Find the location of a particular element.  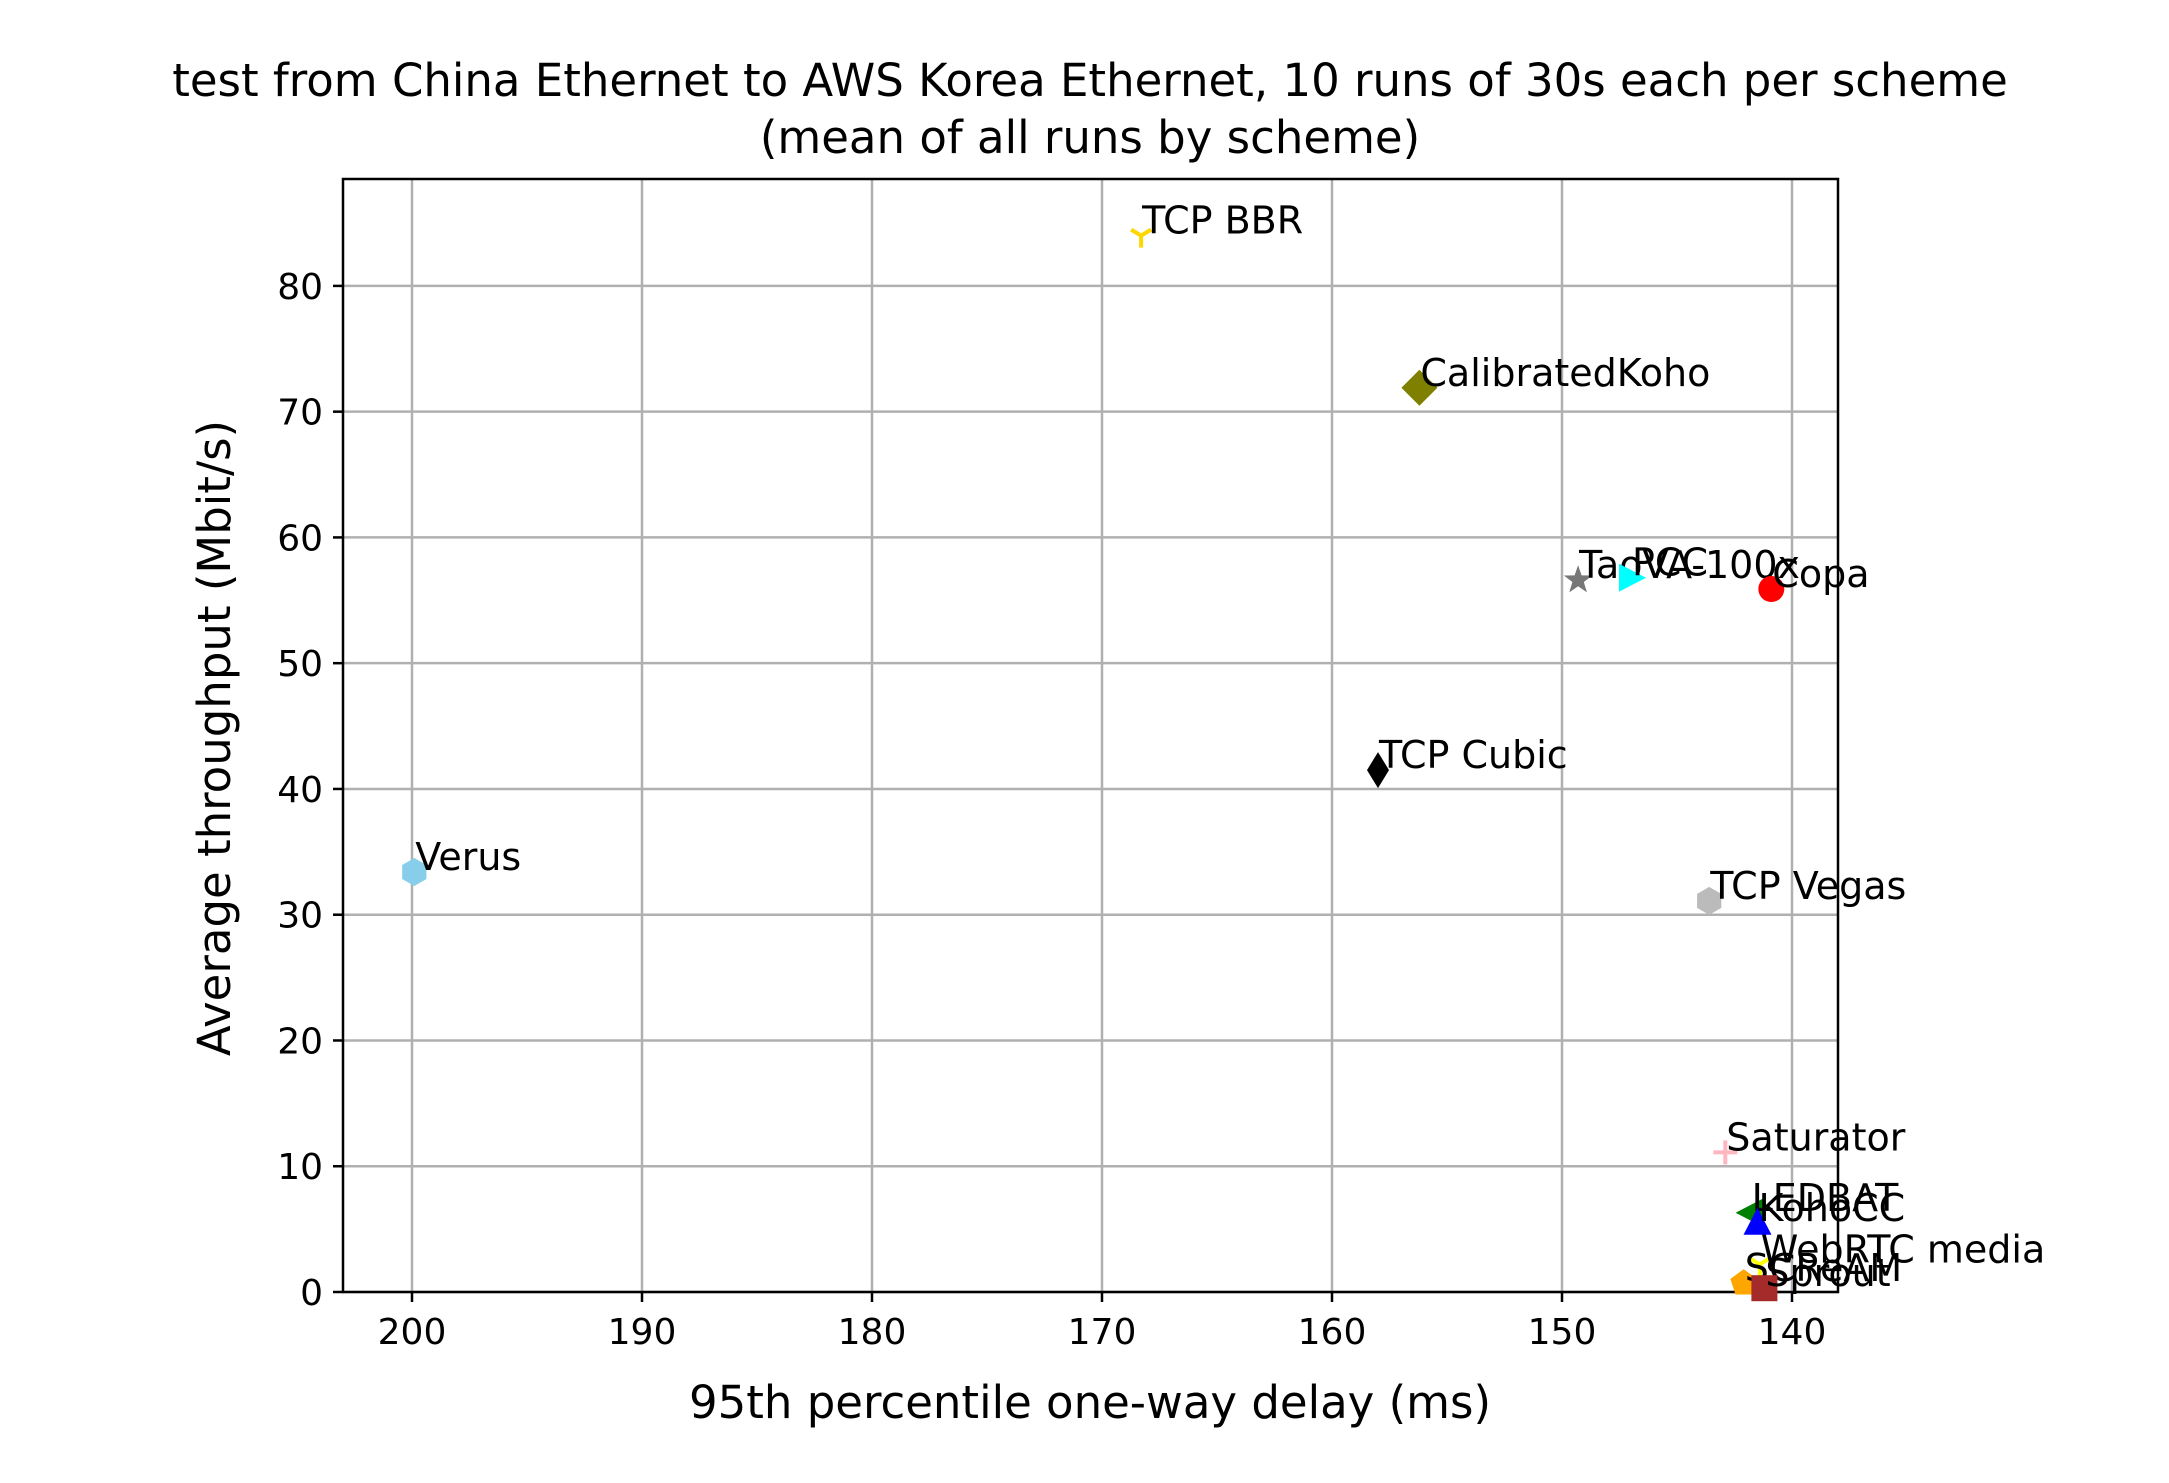

marker-triangle-up is located at coordinates (1757, 1221).